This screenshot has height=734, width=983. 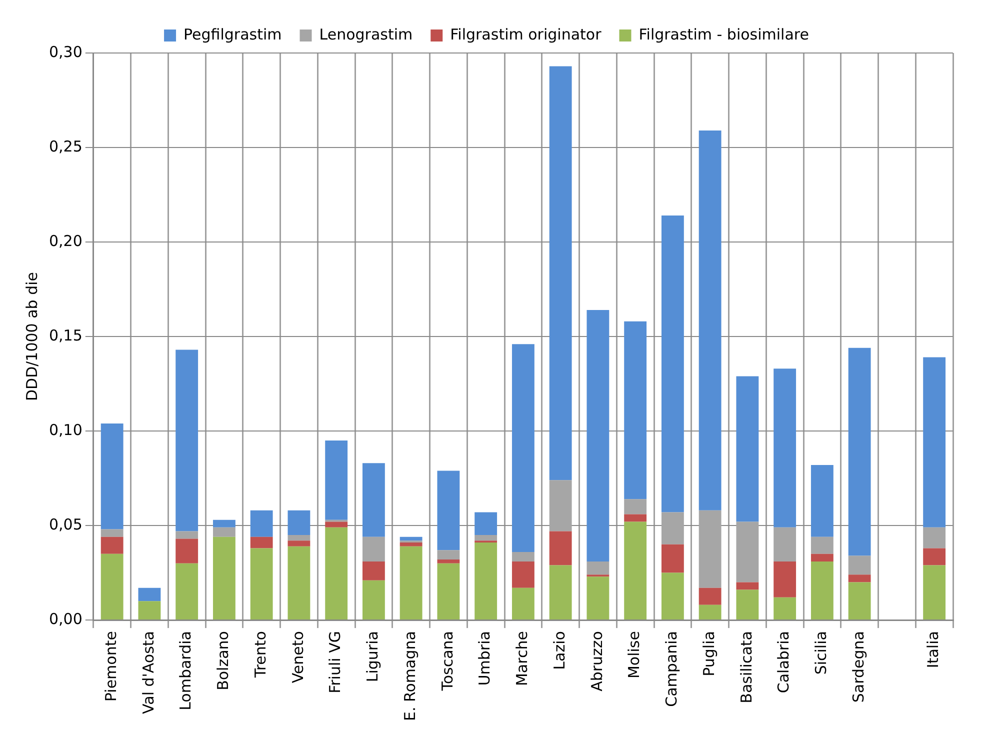 What do you see at coordinates (65, 619) in the screenshot?
I see `y-tick-label: 0,00` at bounding box center [65, 619].